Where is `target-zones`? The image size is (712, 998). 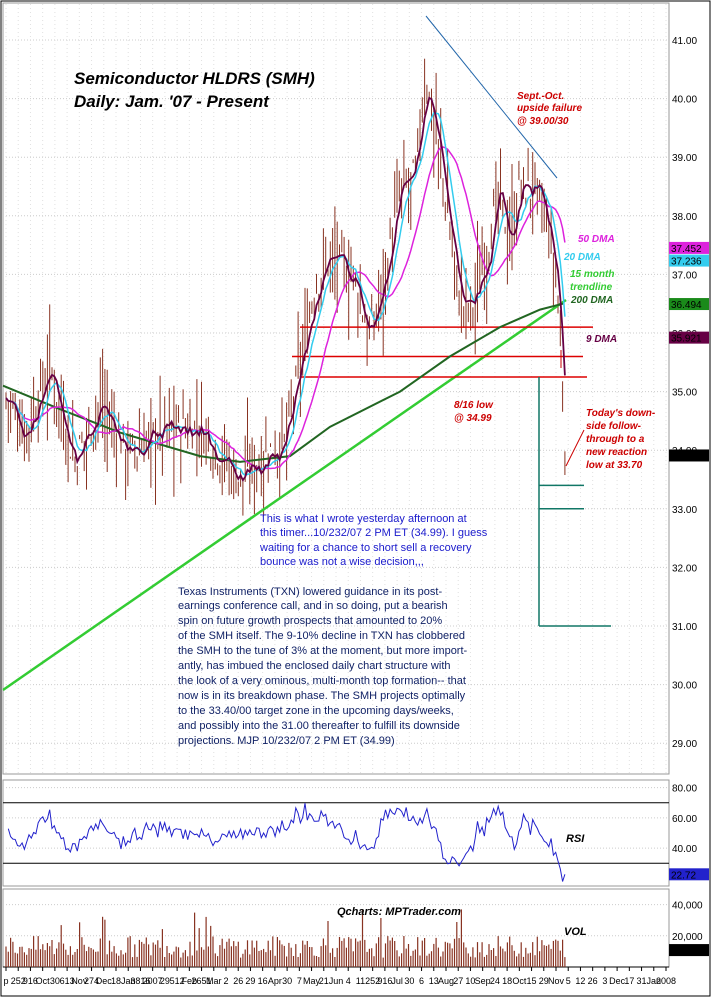 target-zones is located at coordinates (574, 501).